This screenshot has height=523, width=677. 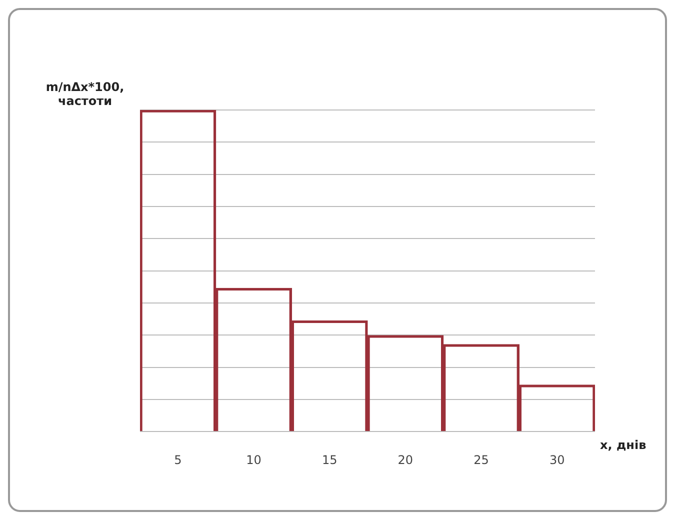 I want to click on x-tick-label: 10, so click(x=254, y=459).